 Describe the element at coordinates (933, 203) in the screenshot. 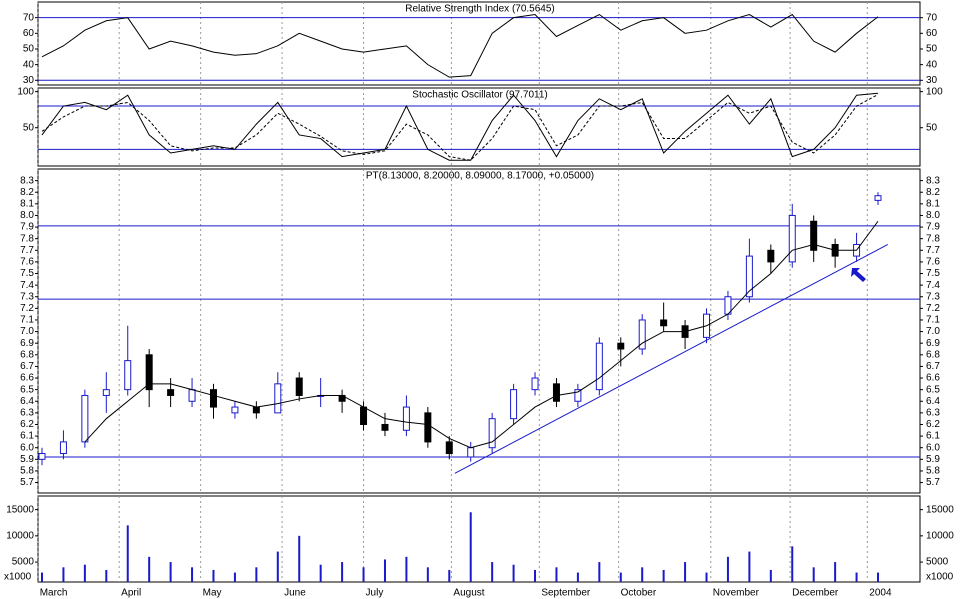

I see `y-tick-label: 8.1` at that location.